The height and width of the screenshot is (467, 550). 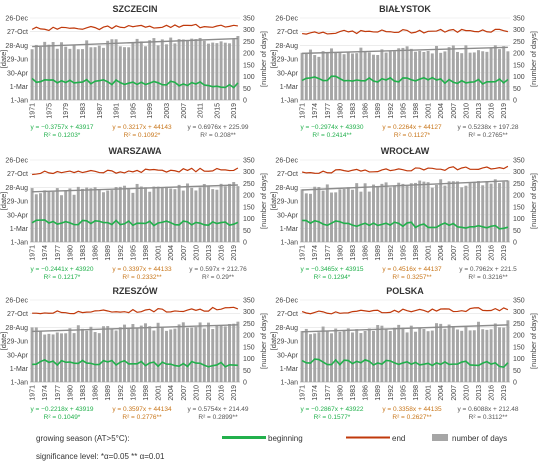 What do you see at coordinates (249, 196) in the screenshot?
I see `y-tick-label-right: 200` at bounding box center [249, 196].